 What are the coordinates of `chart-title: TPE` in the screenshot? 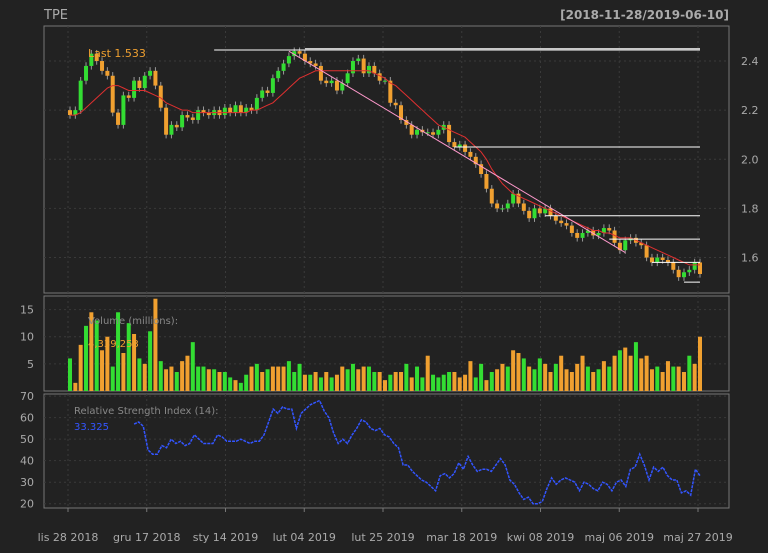 It's located at (55, 15).